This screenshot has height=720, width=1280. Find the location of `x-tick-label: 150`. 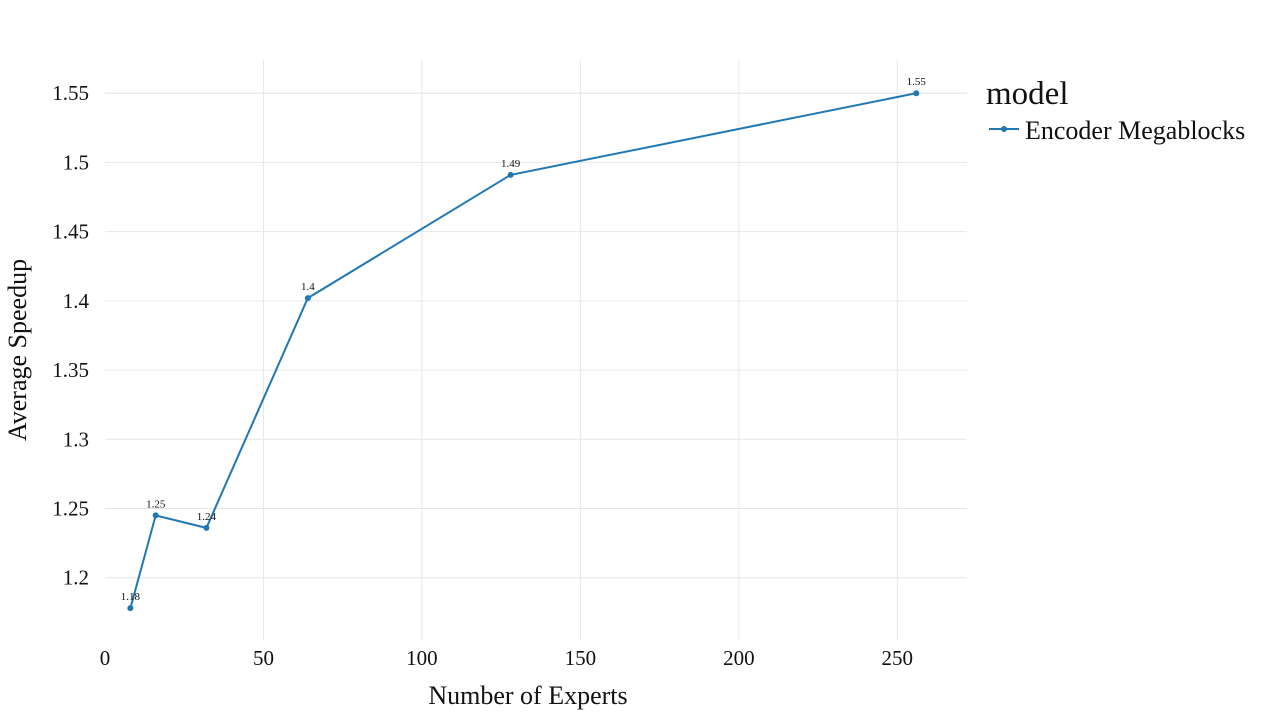

x-tick-label: 150 is located at coordinates (581, 658).